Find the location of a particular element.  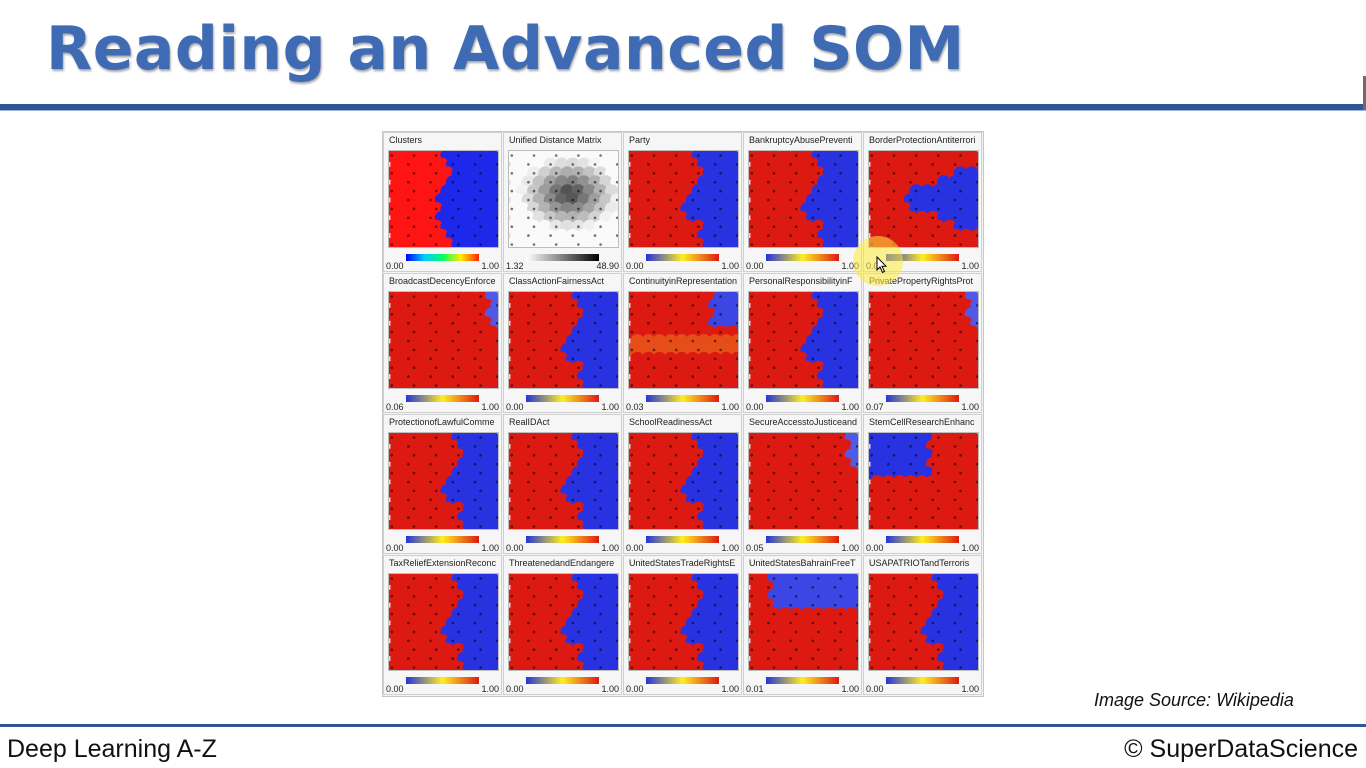

som-panel: PrivatePropertyRightsProt 0.07 1.00 is located at coordinates (922, 343).